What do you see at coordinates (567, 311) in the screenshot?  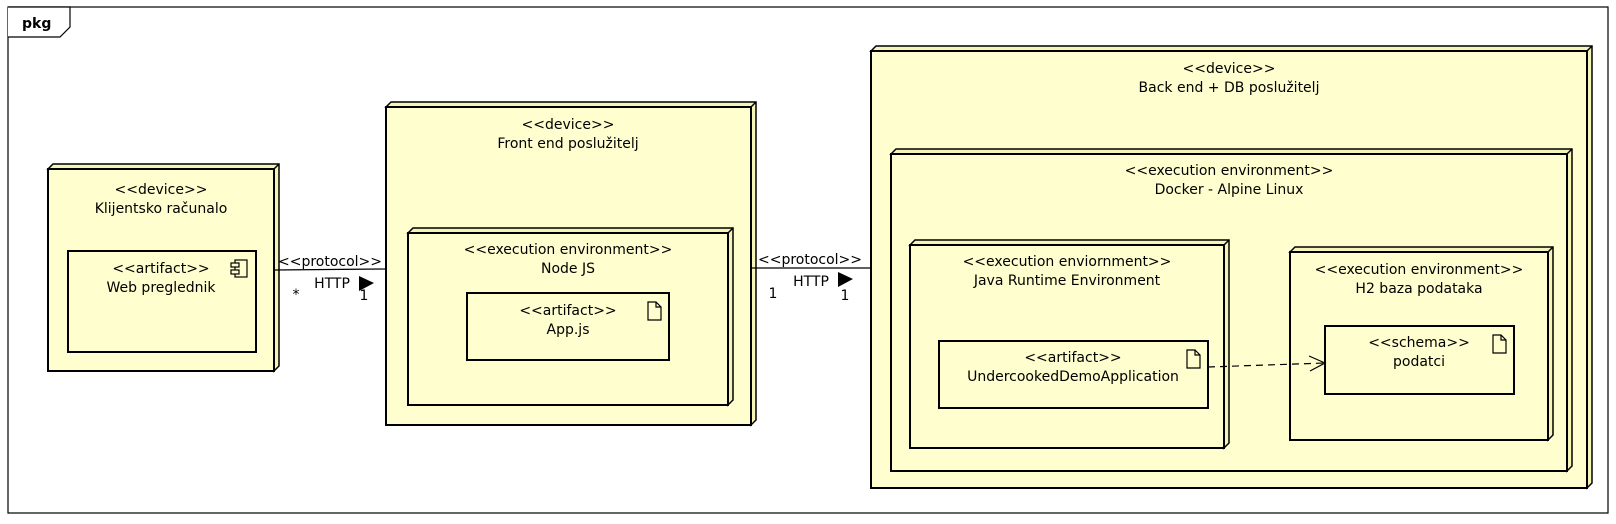 I see `appjs-stereotype: <<artifact>>` at bounding box center [567, 311].